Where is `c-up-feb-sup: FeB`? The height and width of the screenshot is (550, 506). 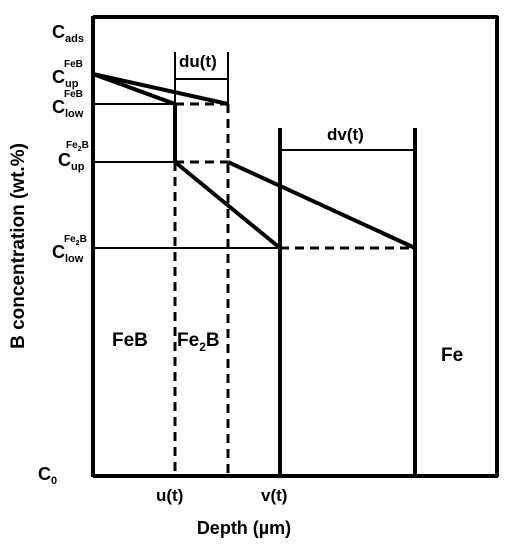
c-up-feb-sup: FeB is located at coordinates (73, 64).